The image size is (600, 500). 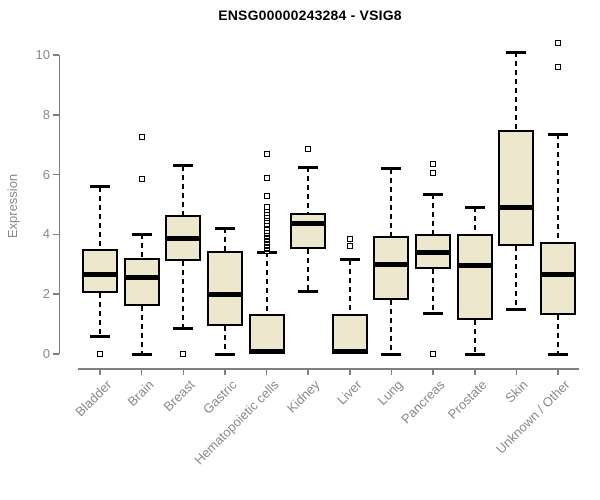 What do you see at coordinates (391, 371) in the screenshot?
I see `x-tick-lung` at bounding box center [391, 371].